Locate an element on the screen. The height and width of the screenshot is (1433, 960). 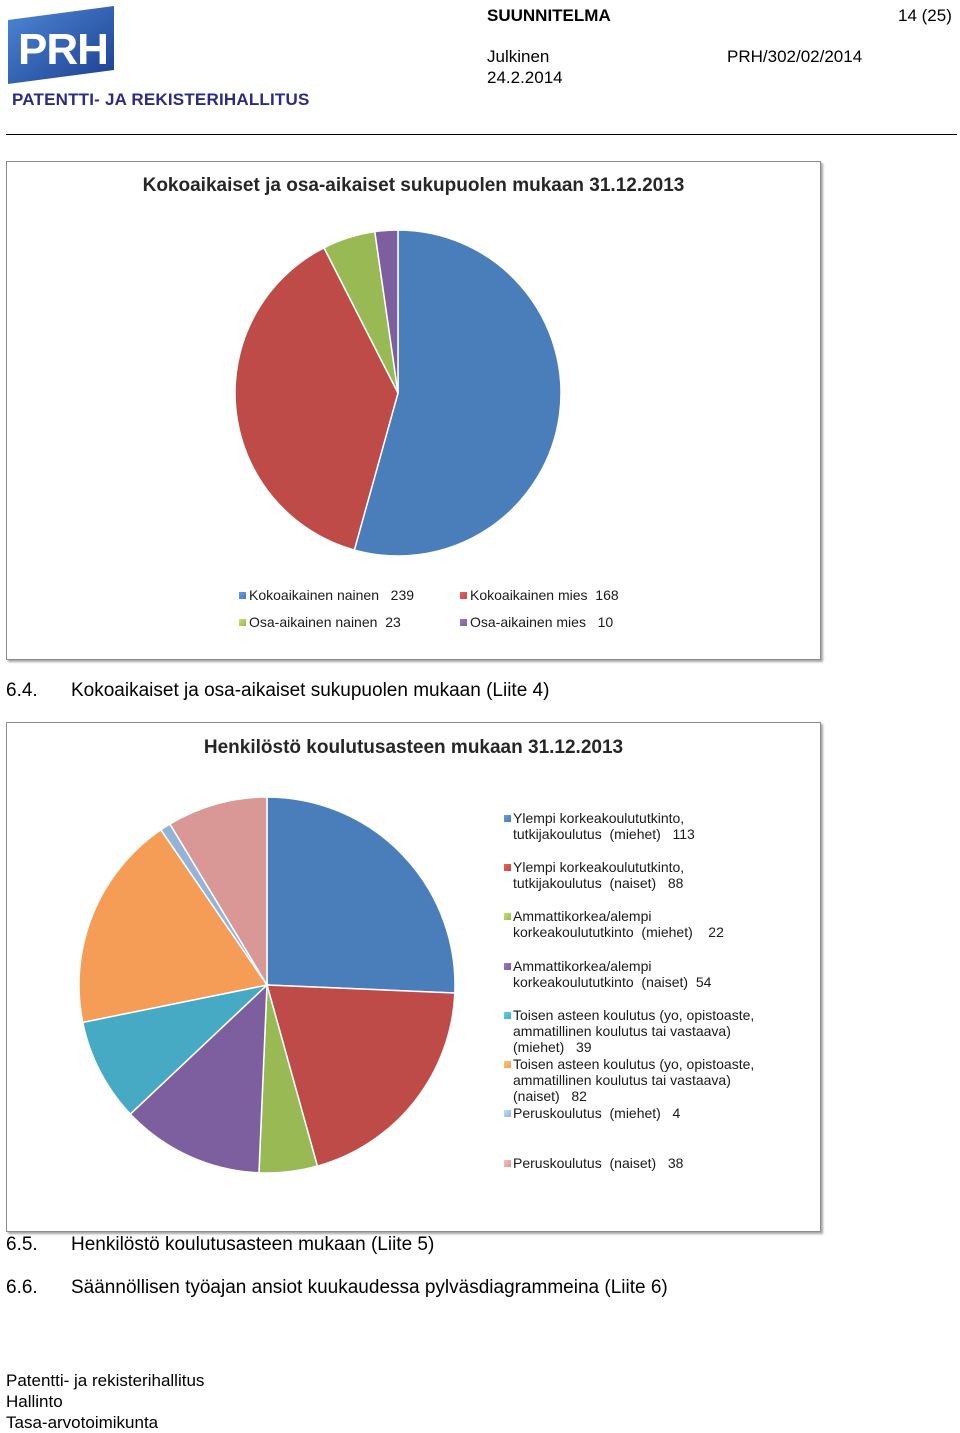
footer-organization: Patentti- ja rekisterihallitus is located at coordinates (105, 1380).